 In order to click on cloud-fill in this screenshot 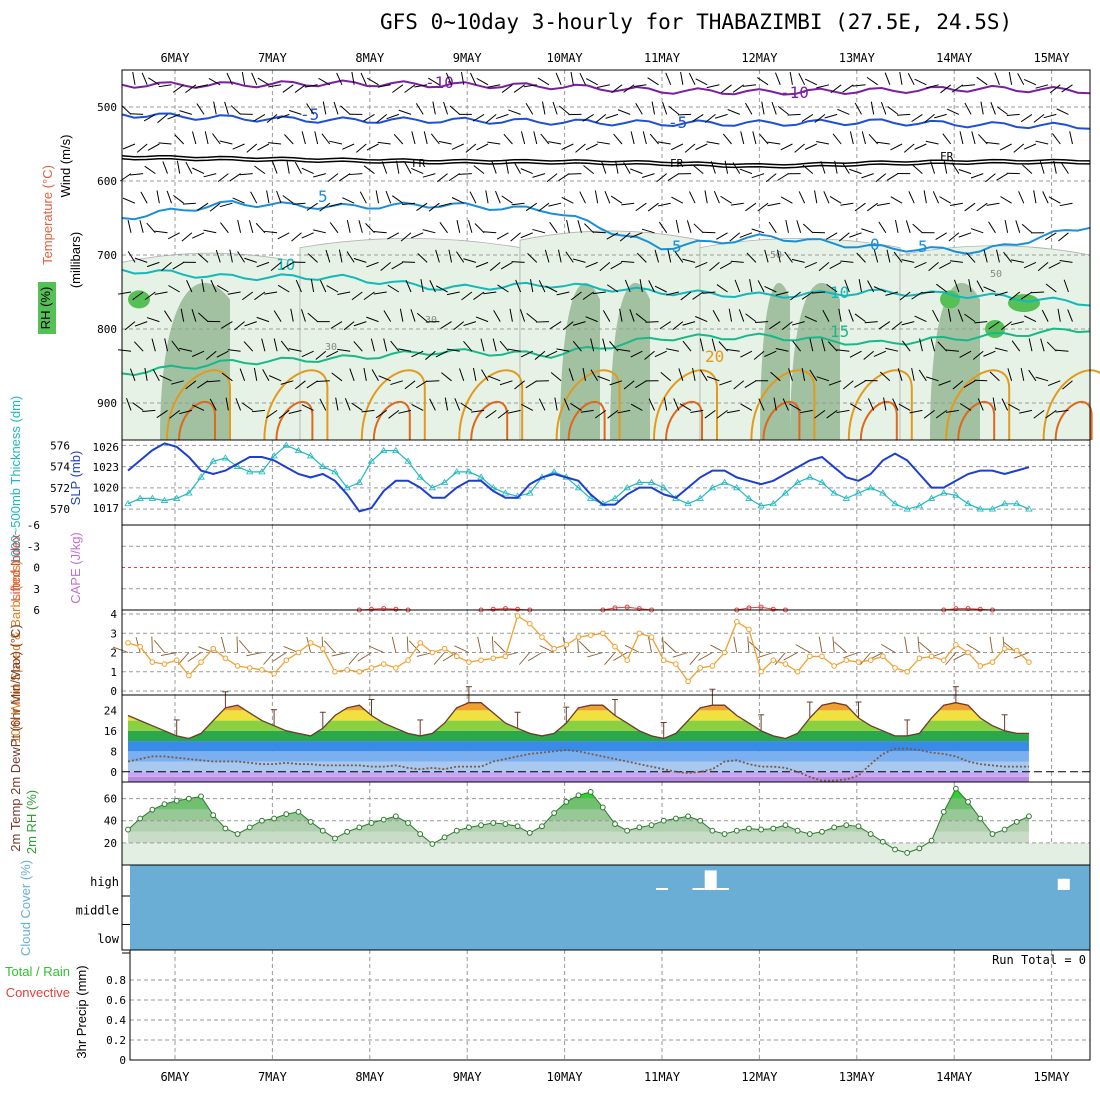, I will do `click(610, 907)`.